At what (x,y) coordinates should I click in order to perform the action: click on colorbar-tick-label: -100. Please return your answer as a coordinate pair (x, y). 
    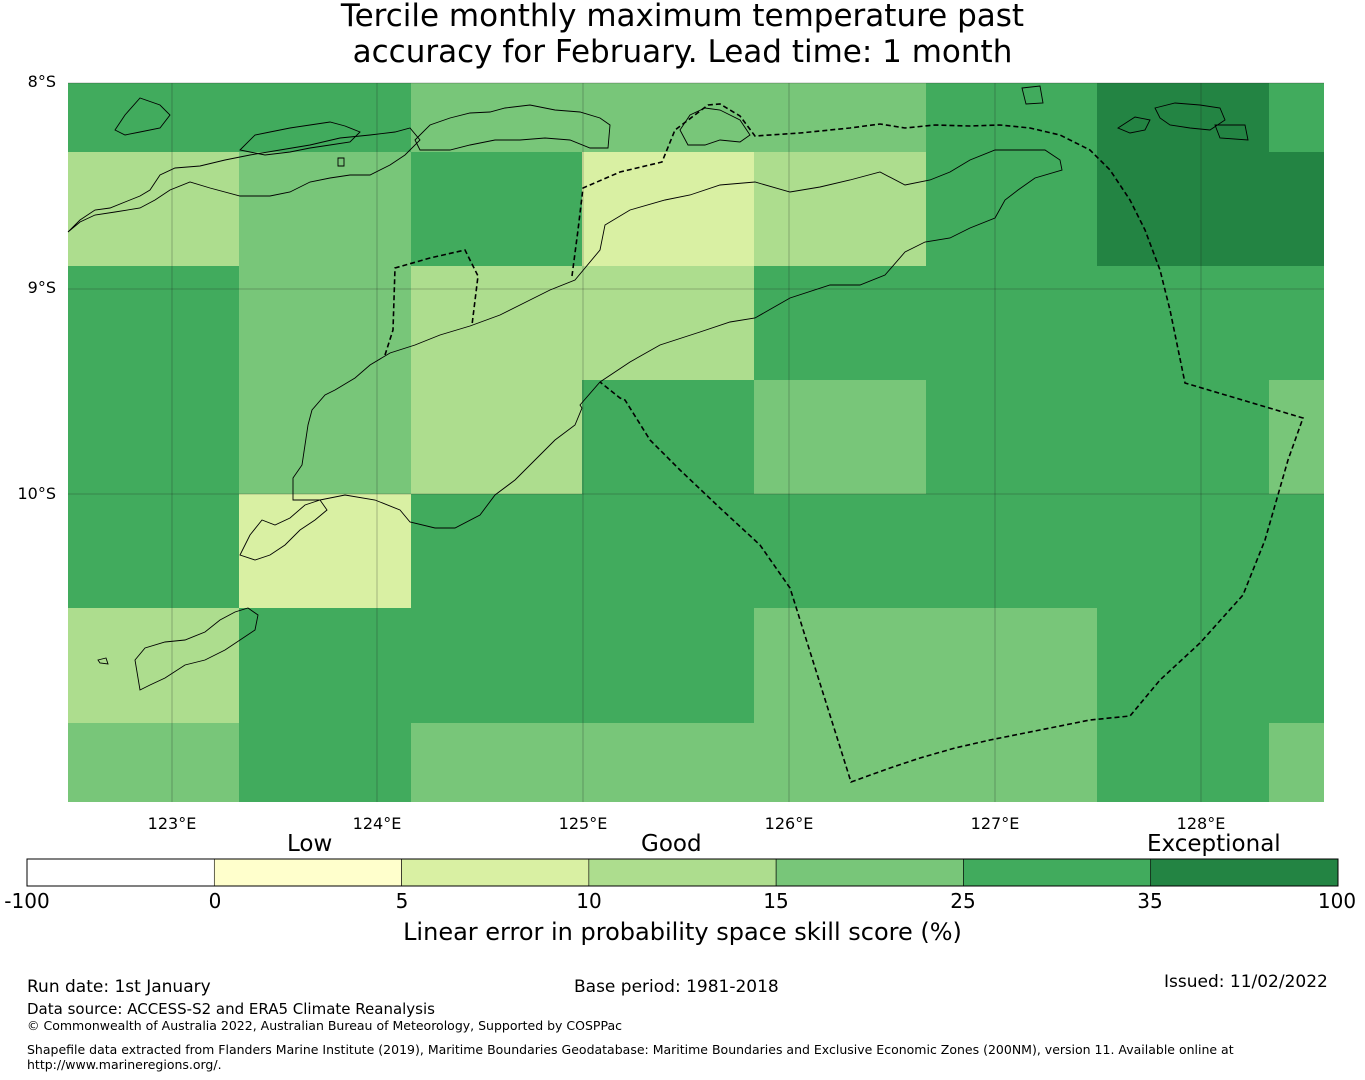
    Looking at the image, I should click on (27, 901).